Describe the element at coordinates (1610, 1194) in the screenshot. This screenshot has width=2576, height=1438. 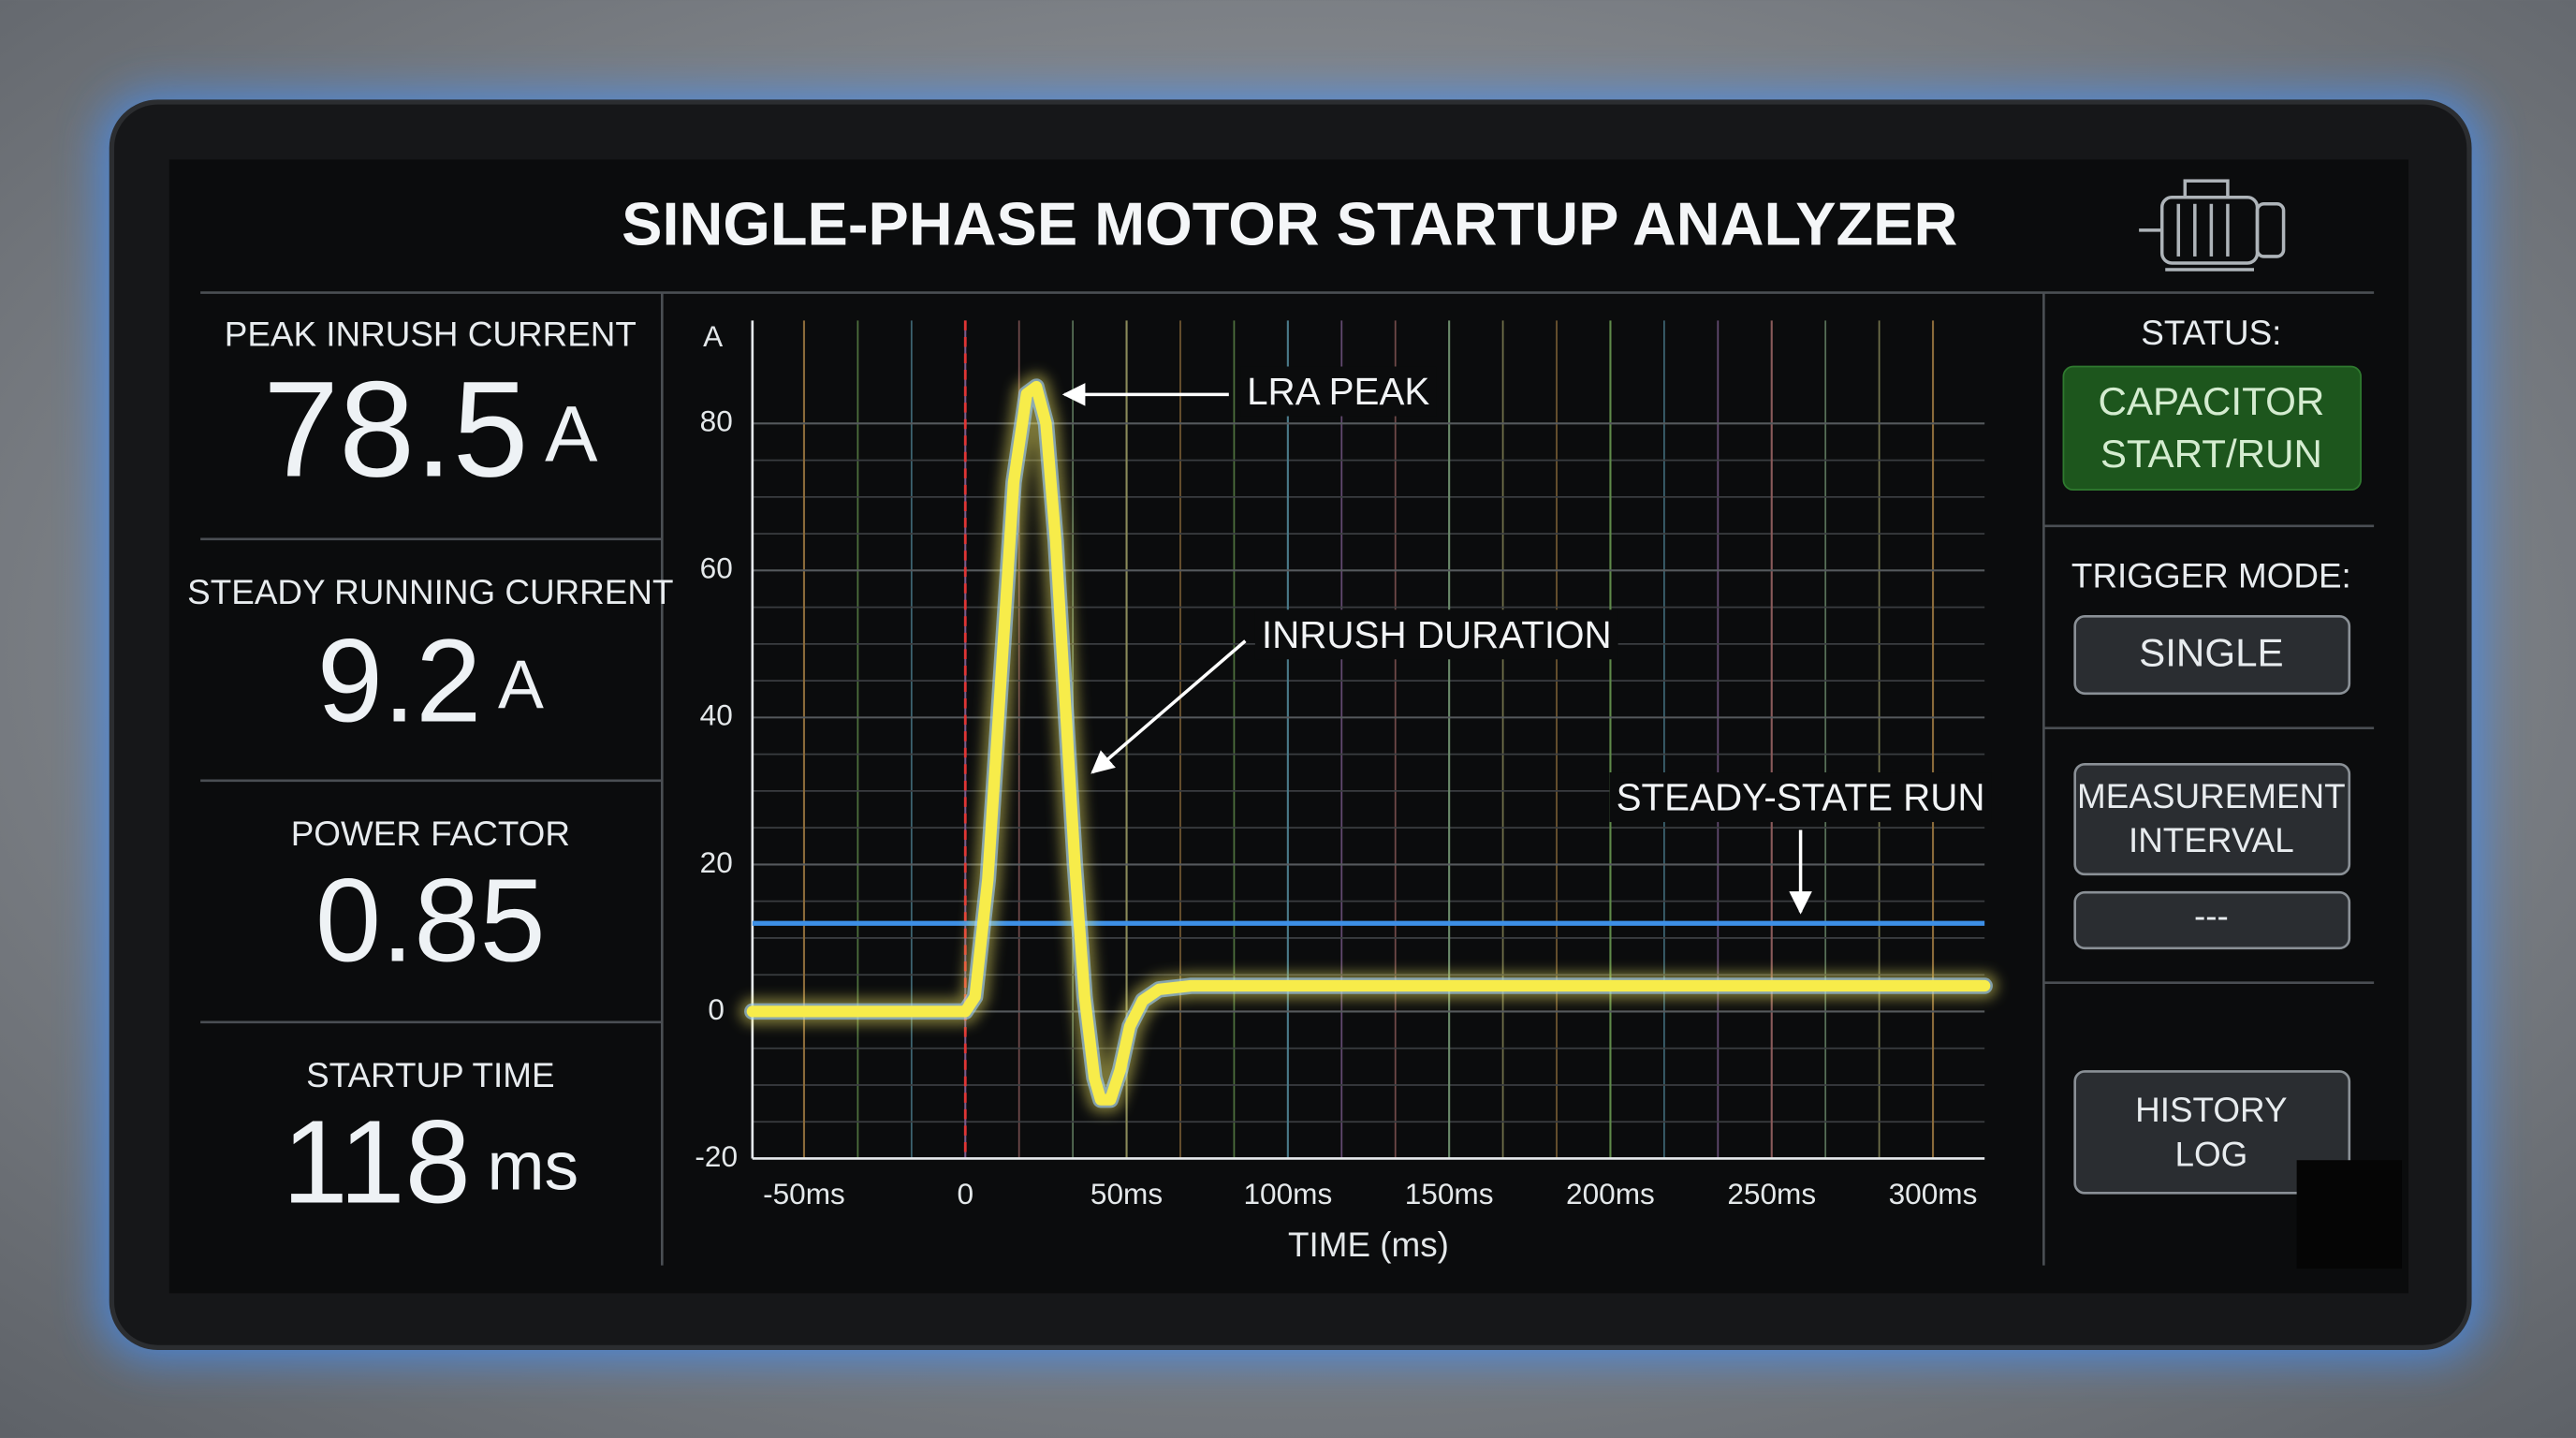
I see `x-tick-label: 200ms` at that location.